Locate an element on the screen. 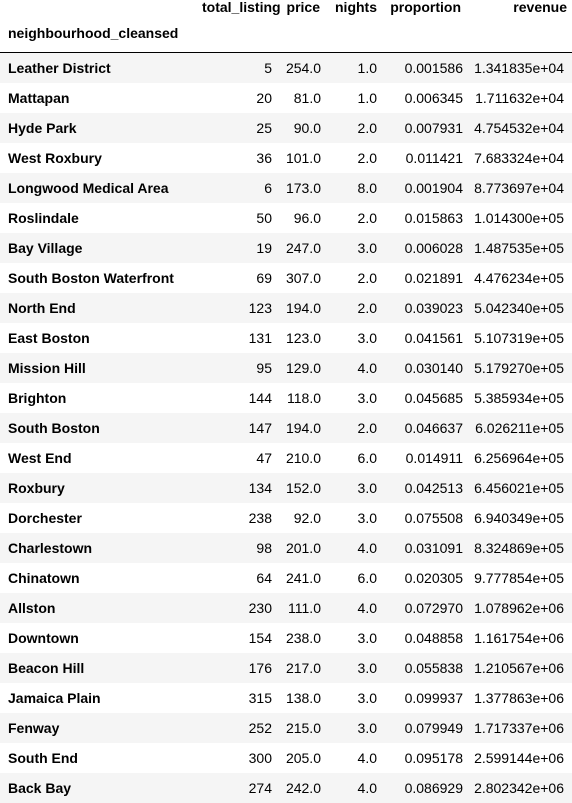  cell-price: 92.0 is located at coordinates (307, 517).